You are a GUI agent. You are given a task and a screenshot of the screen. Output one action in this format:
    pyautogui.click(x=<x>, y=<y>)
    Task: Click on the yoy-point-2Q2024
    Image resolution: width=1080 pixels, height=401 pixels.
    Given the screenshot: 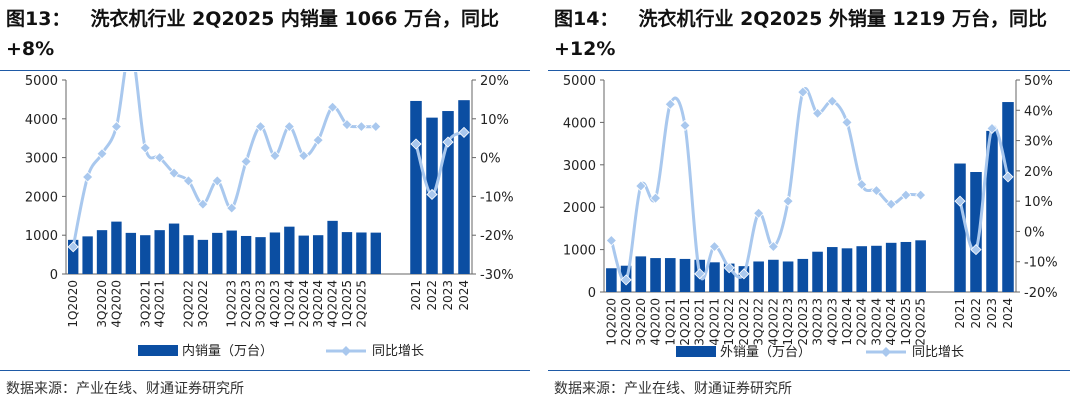 What is the action you would take?
    pyautogui.click(x=318, y=140)
    